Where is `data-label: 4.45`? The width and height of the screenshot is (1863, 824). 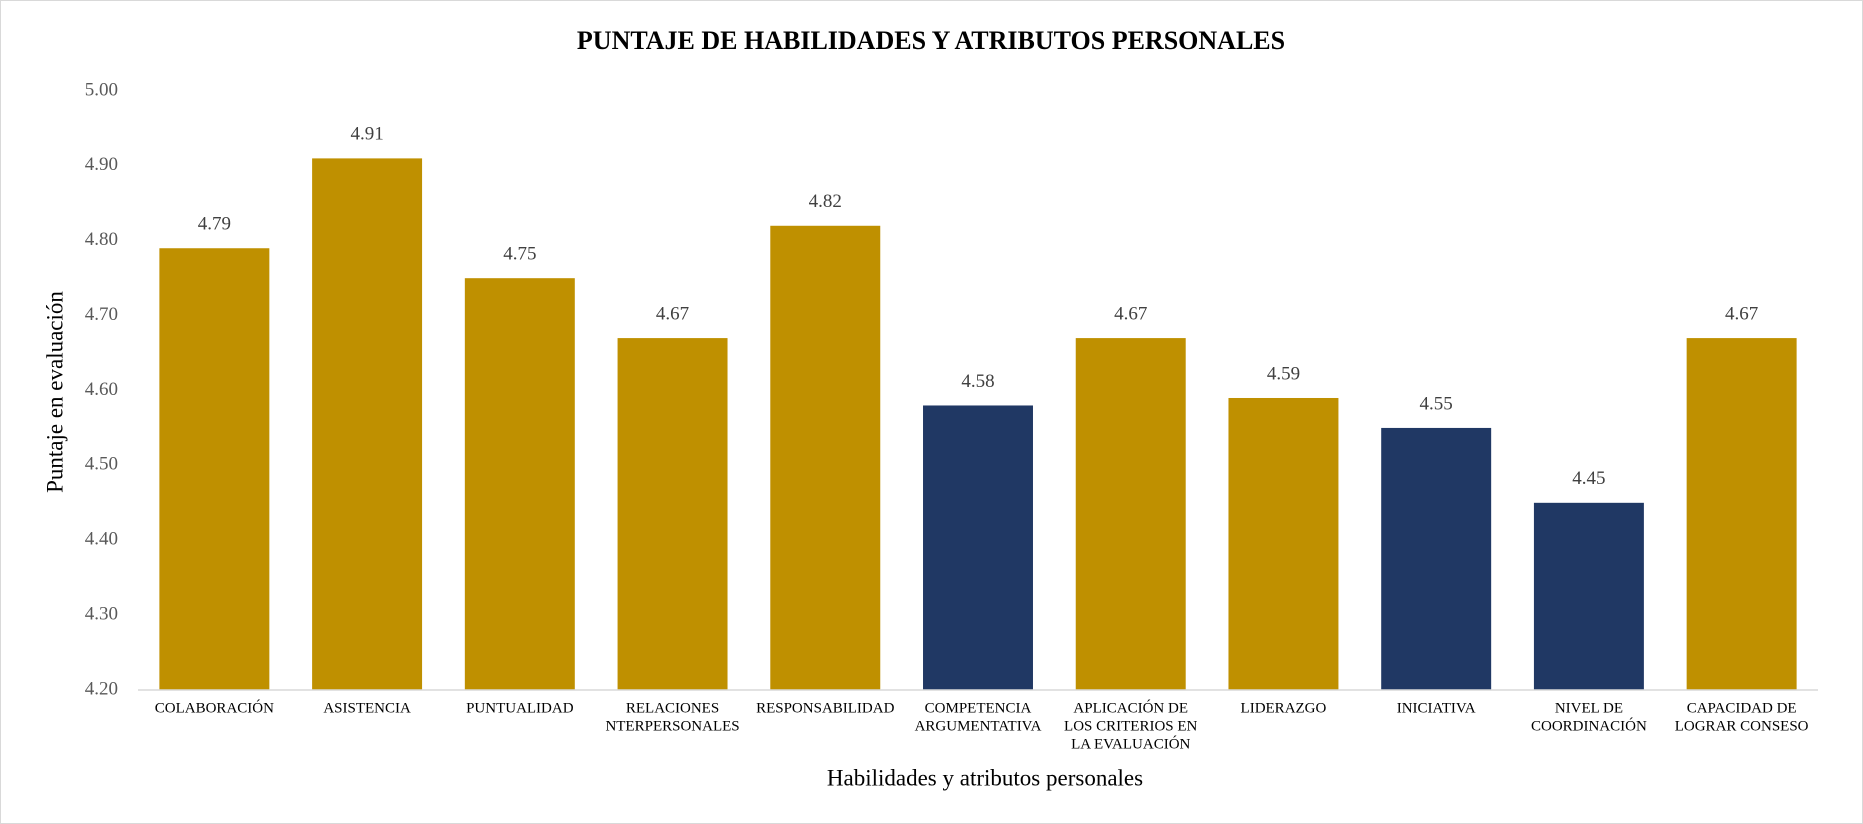 data-label: 4.45 is located at coordinates (1588, 478).